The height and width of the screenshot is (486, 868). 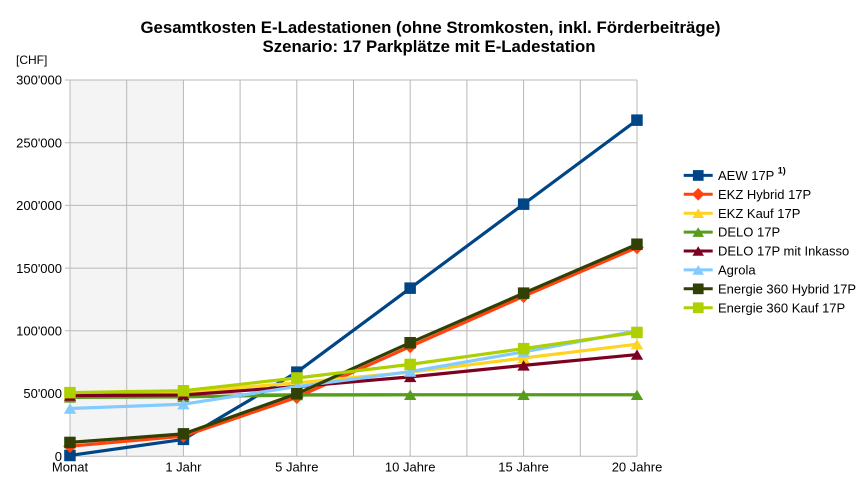 What do you see at coordinates (764, 194) in the screenshot?
I see `svg-text: EKZ Hybrid 17P` at bounding box center [764, 194].